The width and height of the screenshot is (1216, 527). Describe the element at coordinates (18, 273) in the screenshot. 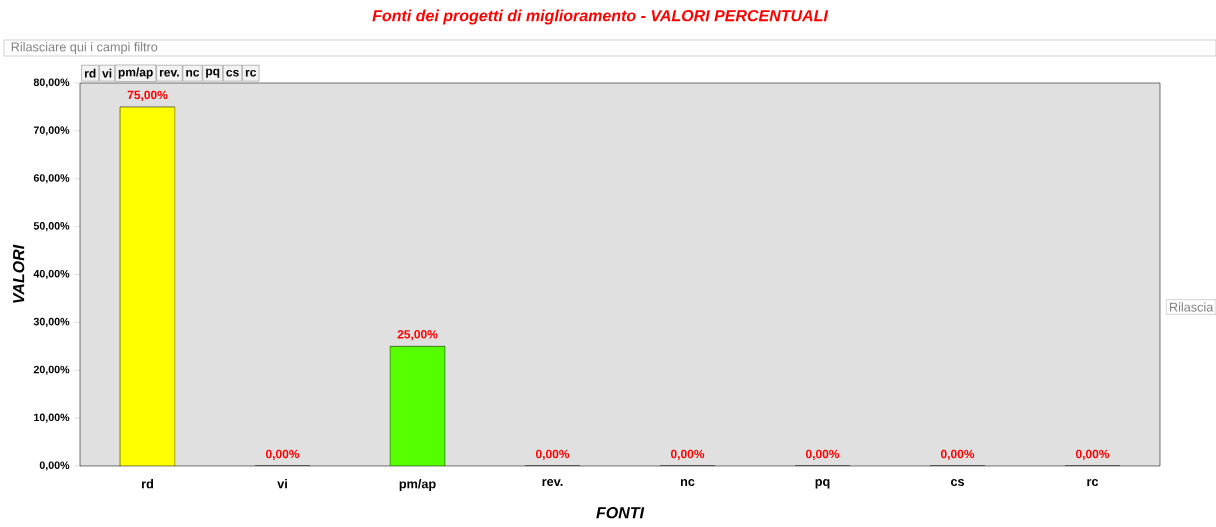

I see `y-axis-title: VALORI` at that location.